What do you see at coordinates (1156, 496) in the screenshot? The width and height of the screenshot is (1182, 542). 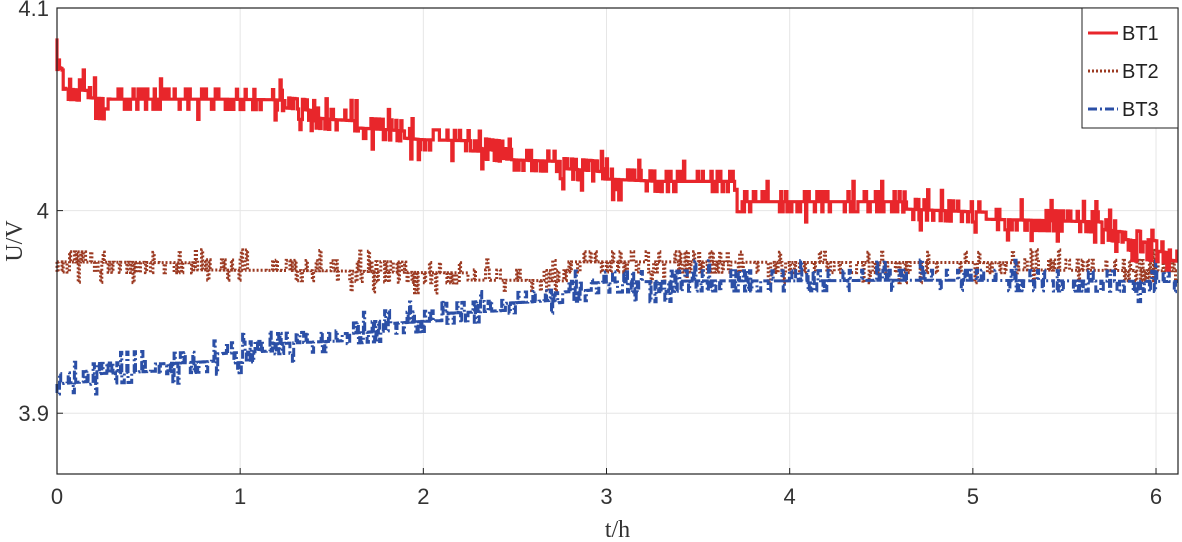 I see `x-tick-label: 6` at bounding box center [1156, 496].